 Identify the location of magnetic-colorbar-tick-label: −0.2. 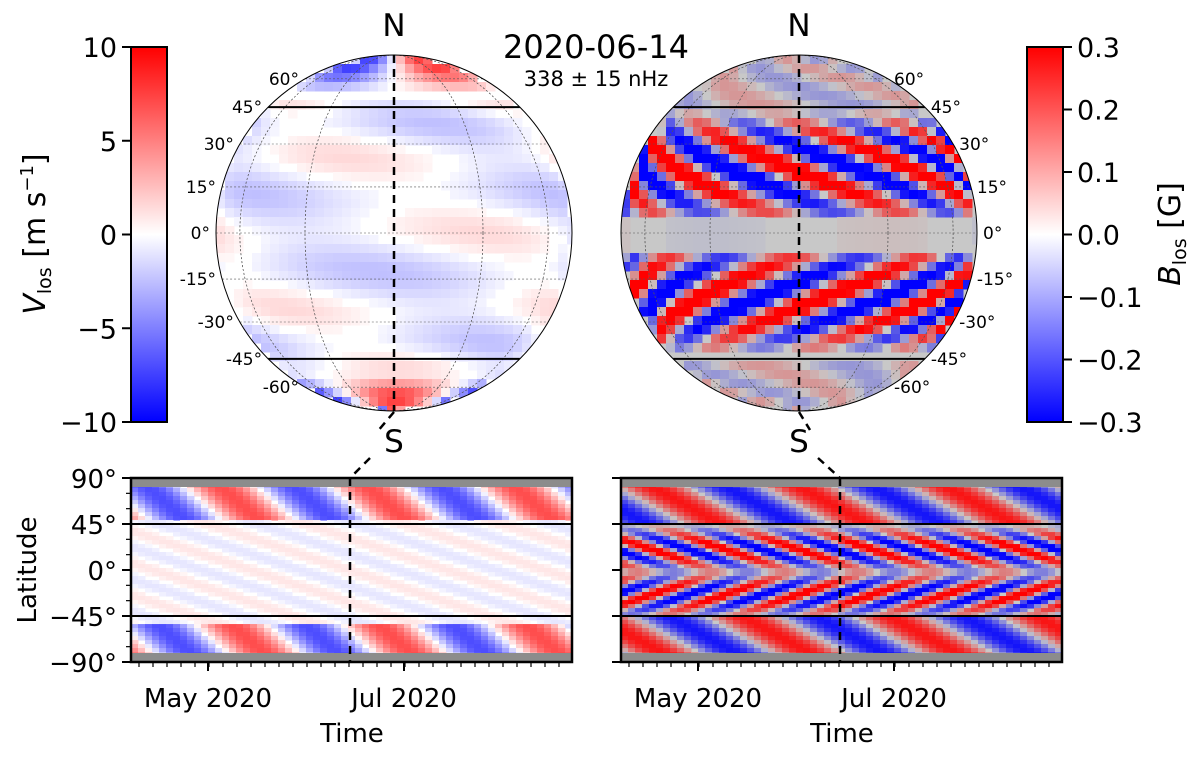
(1110, 361).